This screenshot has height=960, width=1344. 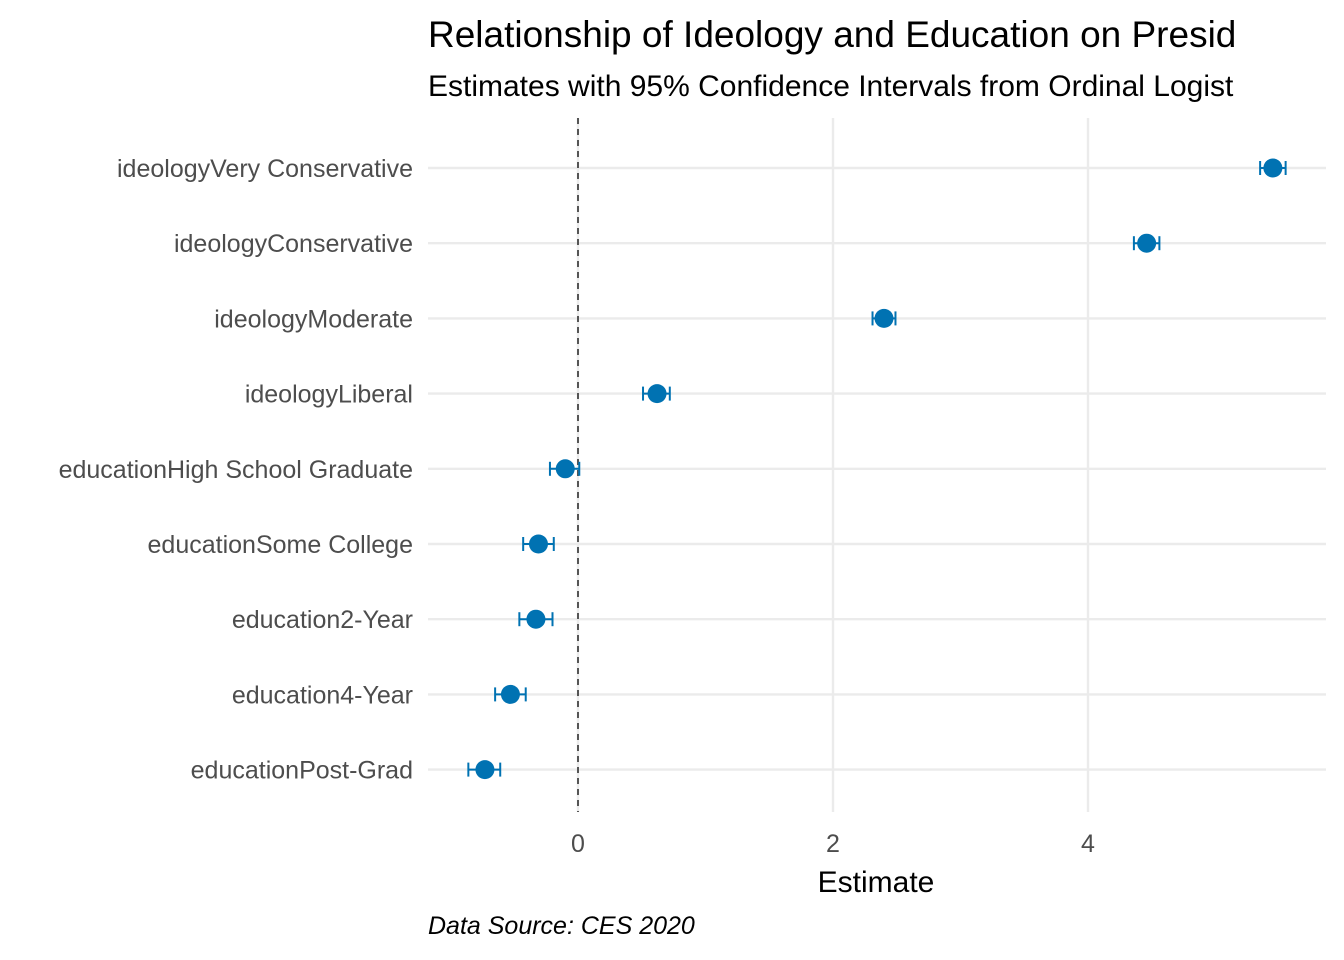 What do you see at coordinates (322, 695) in the screenshot?
I see `y-tick-label: education4-Year` at bounding box center [322, 695].